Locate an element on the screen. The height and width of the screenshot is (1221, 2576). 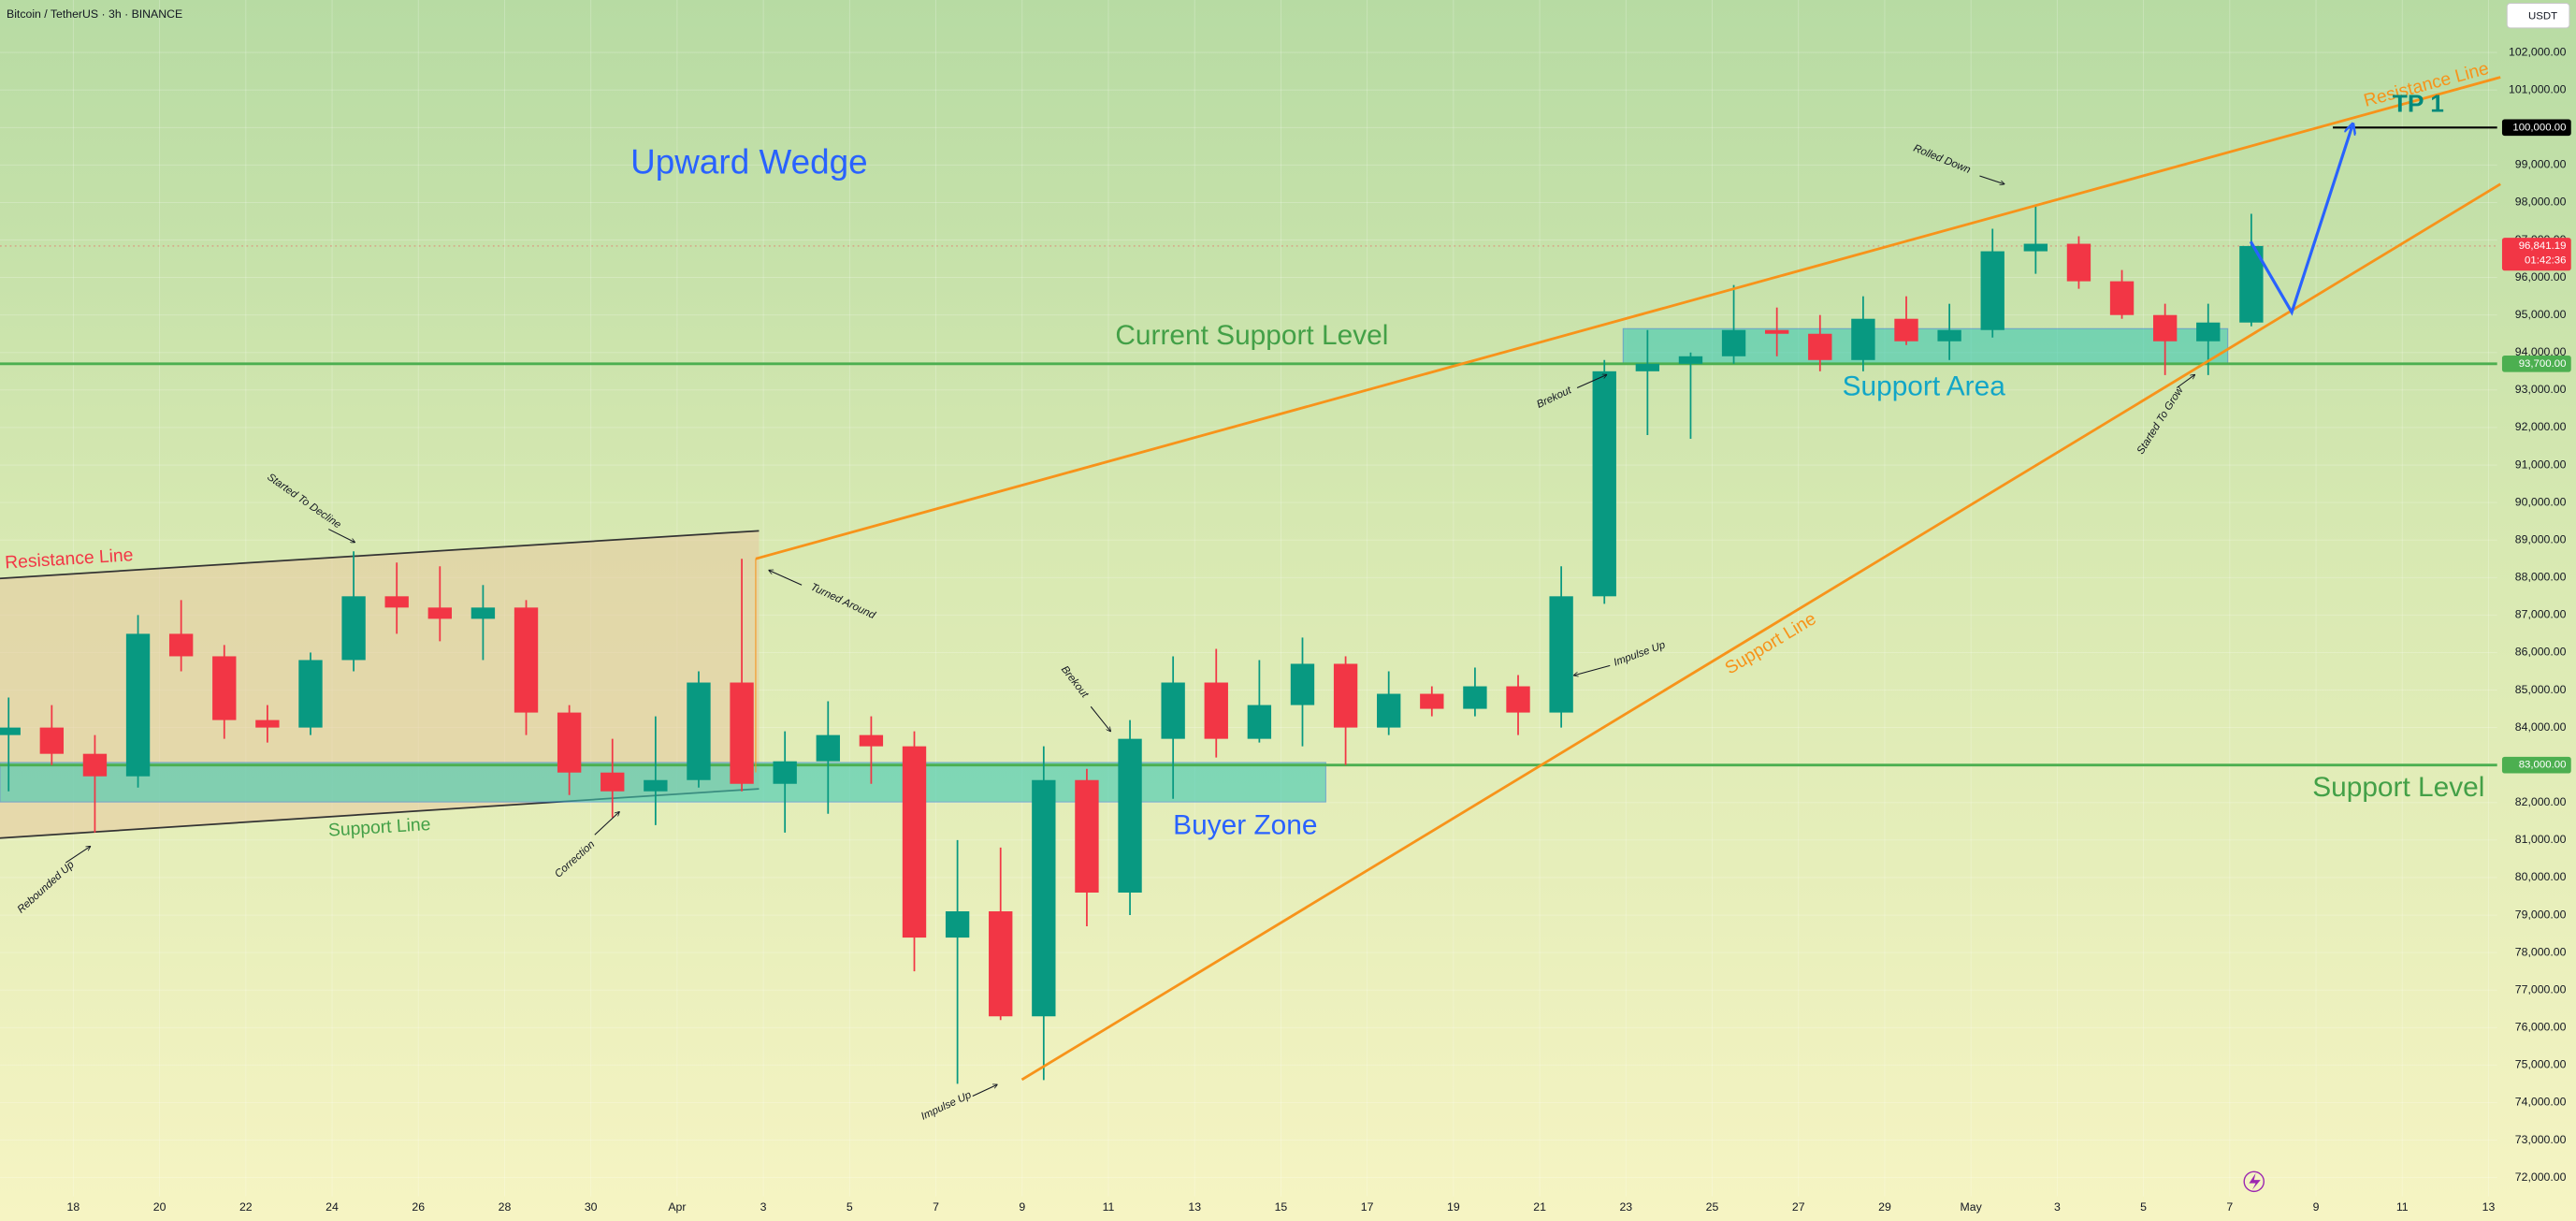
y-tick-label: 93,000.00 is located at coordinates (2541, 389).